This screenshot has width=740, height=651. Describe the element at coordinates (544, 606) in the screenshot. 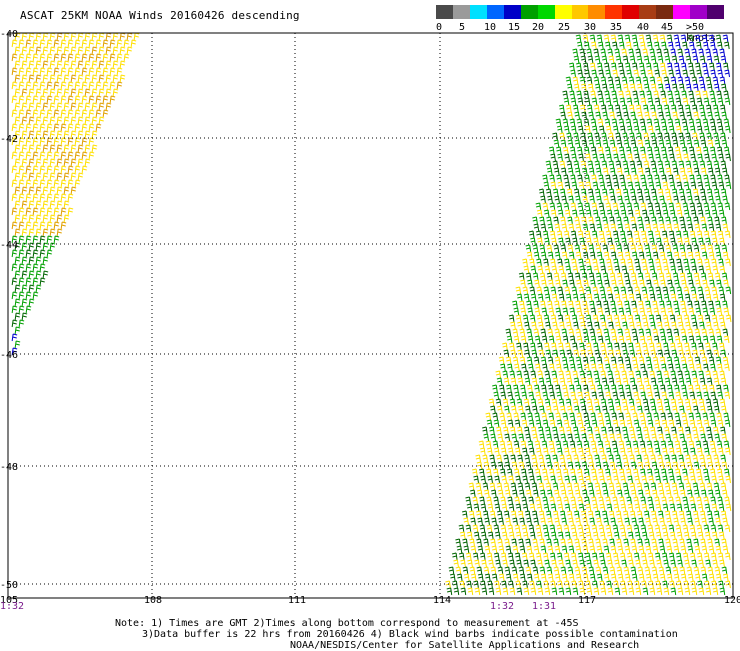

I see `time-label: 1:31` at that location.